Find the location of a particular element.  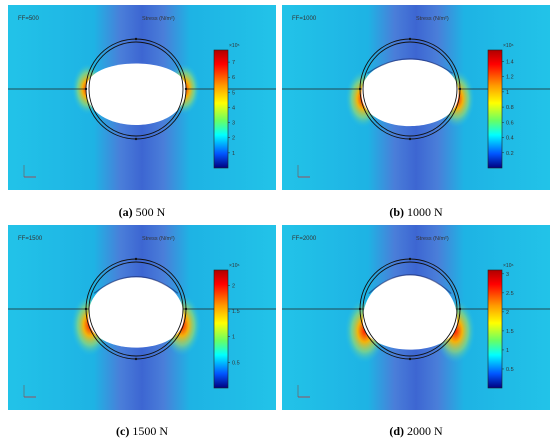

caption-d-letter: (d) is located at coordinates (396, 431).